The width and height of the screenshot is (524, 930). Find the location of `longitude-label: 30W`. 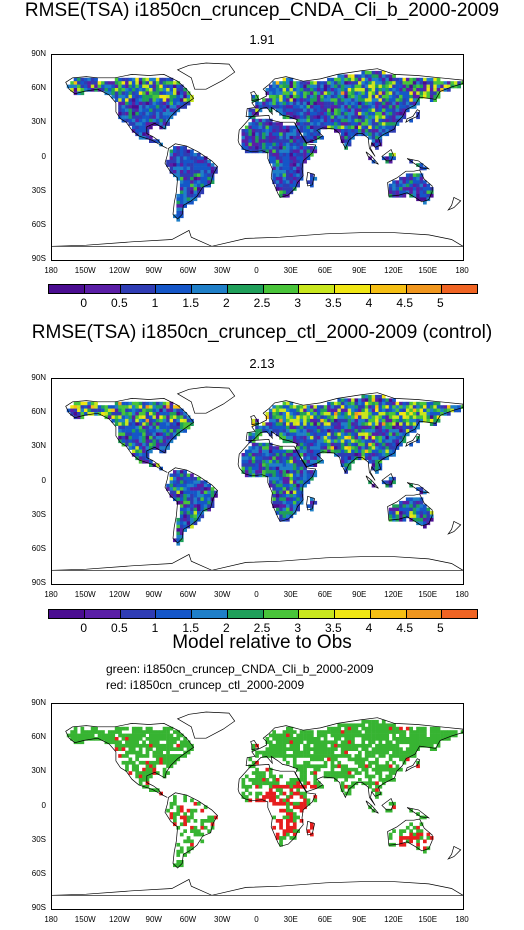

longitude-label: 30W is located at coordinates (222, 919).